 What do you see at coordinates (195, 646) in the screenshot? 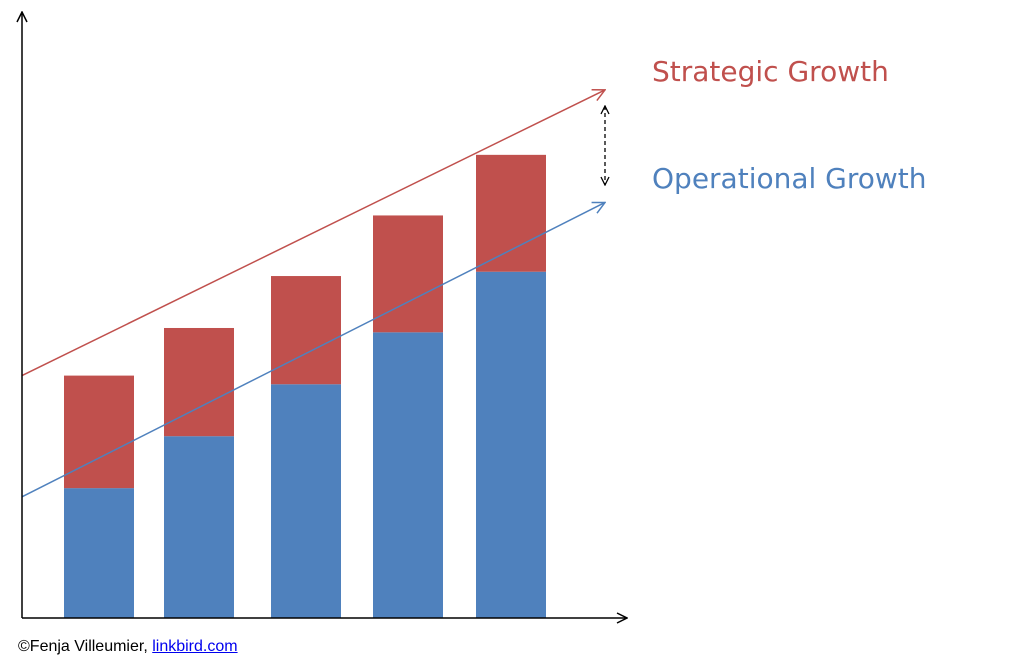
I see `credit-link: linkbird.com` at bounding box center [195, 646].